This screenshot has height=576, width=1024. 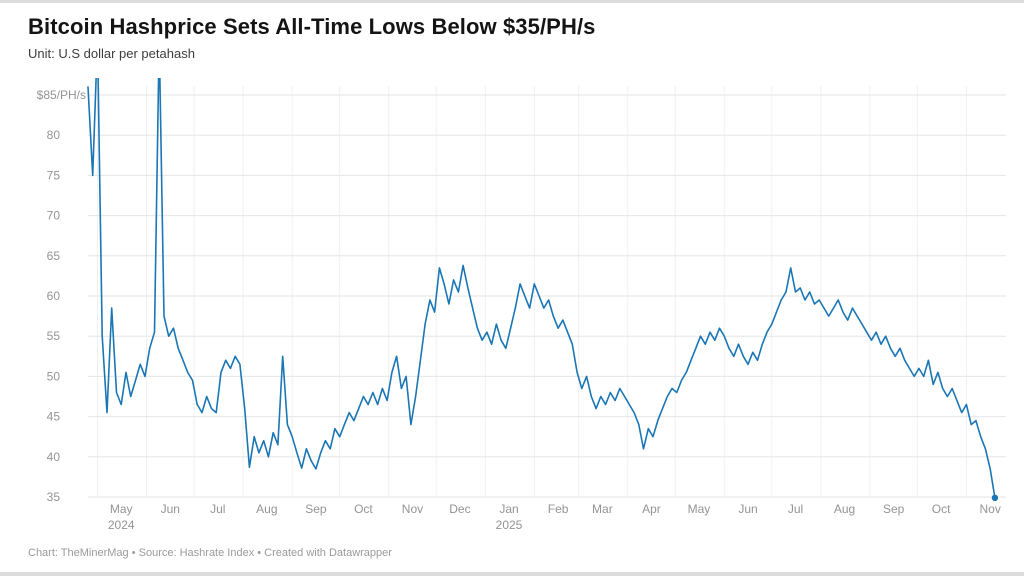 I want to click on y-axis-tick-label: 70, so click(x=54, y=216).